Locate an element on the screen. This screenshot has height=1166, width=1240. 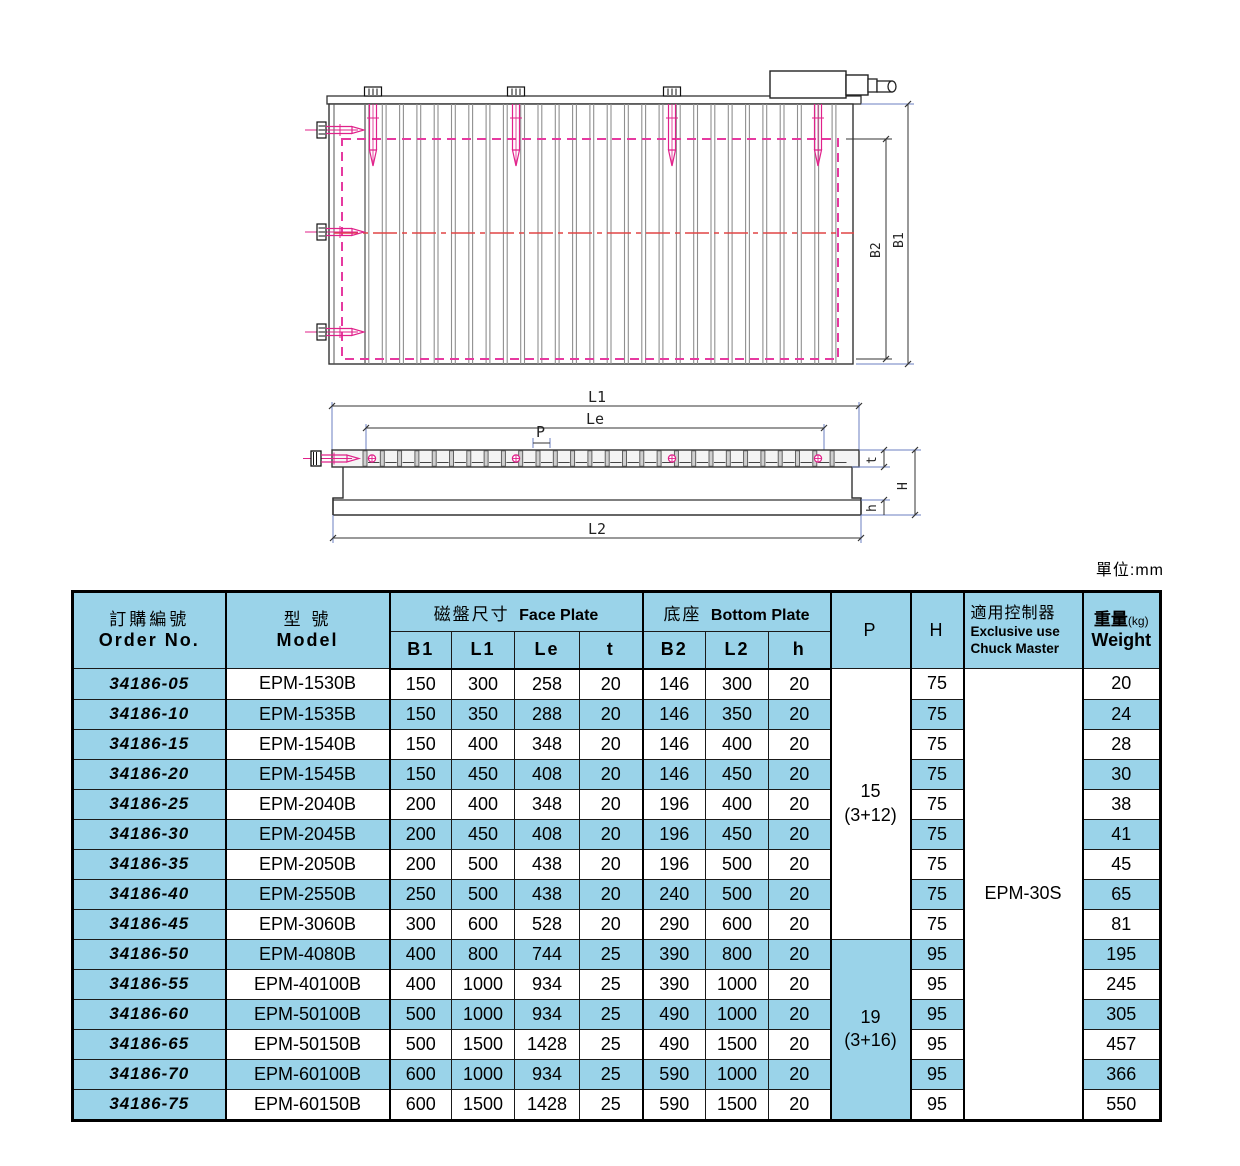
table-cell: EPM-3060B is located at coordinates (307, 924).